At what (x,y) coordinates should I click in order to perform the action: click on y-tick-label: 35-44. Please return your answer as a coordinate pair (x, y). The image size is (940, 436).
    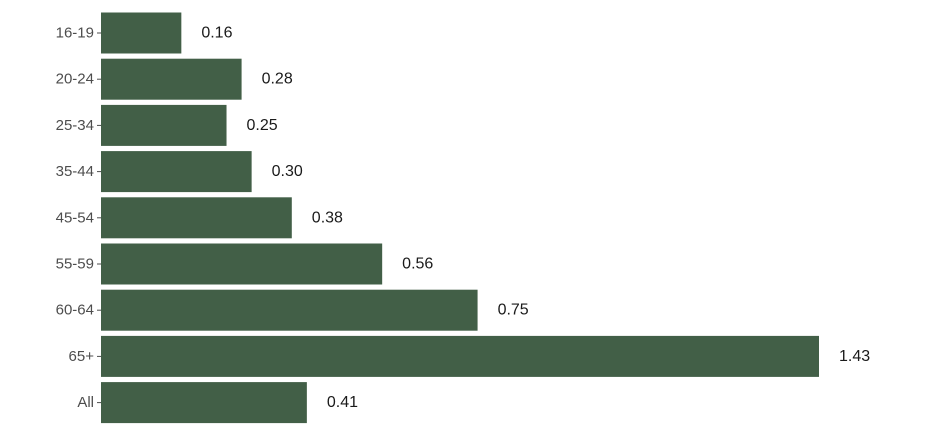
    Looking at the image, I should click on (75, 171).